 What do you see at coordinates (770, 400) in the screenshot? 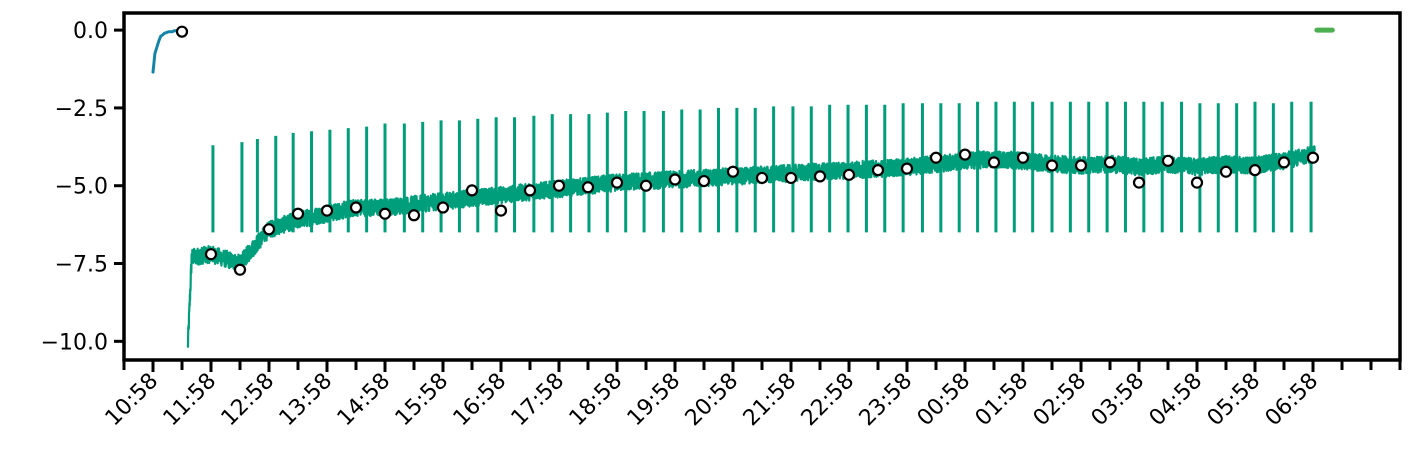
I see `x-tick-label: 21:58` at bounding box center [770, 400].